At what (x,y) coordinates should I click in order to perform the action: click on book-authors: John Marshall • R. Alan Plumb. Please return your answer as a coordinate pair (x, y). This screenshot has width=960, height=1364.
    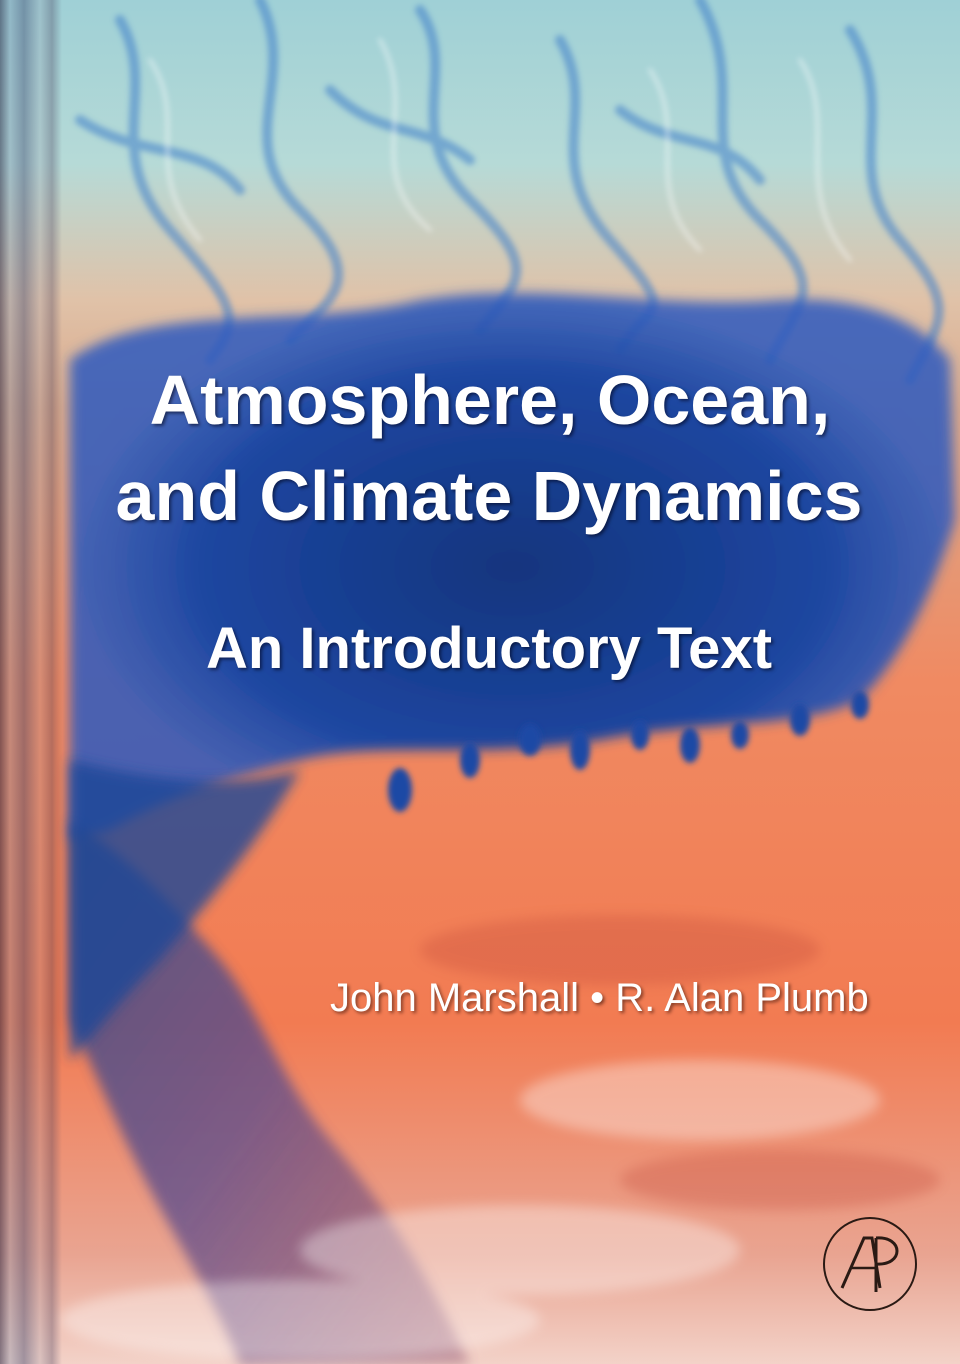
    Looking at the image, I should click on (642, 998).